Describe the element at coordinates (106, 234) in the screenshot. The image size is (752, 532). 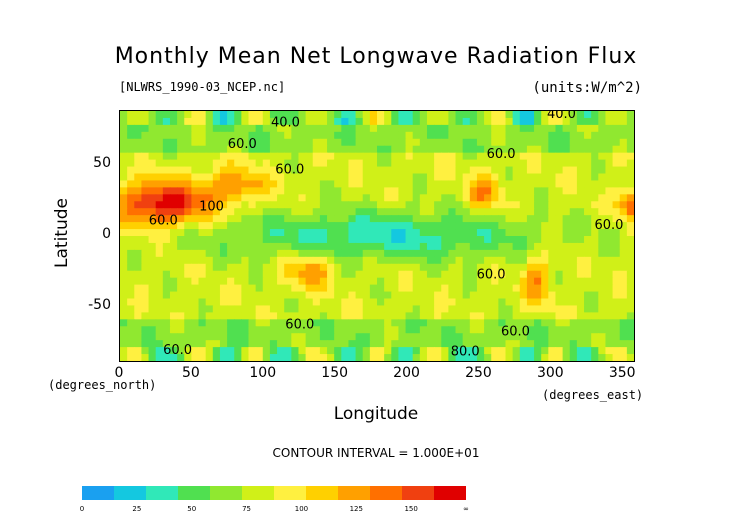
I see `y-tick-label: 0` at that location.